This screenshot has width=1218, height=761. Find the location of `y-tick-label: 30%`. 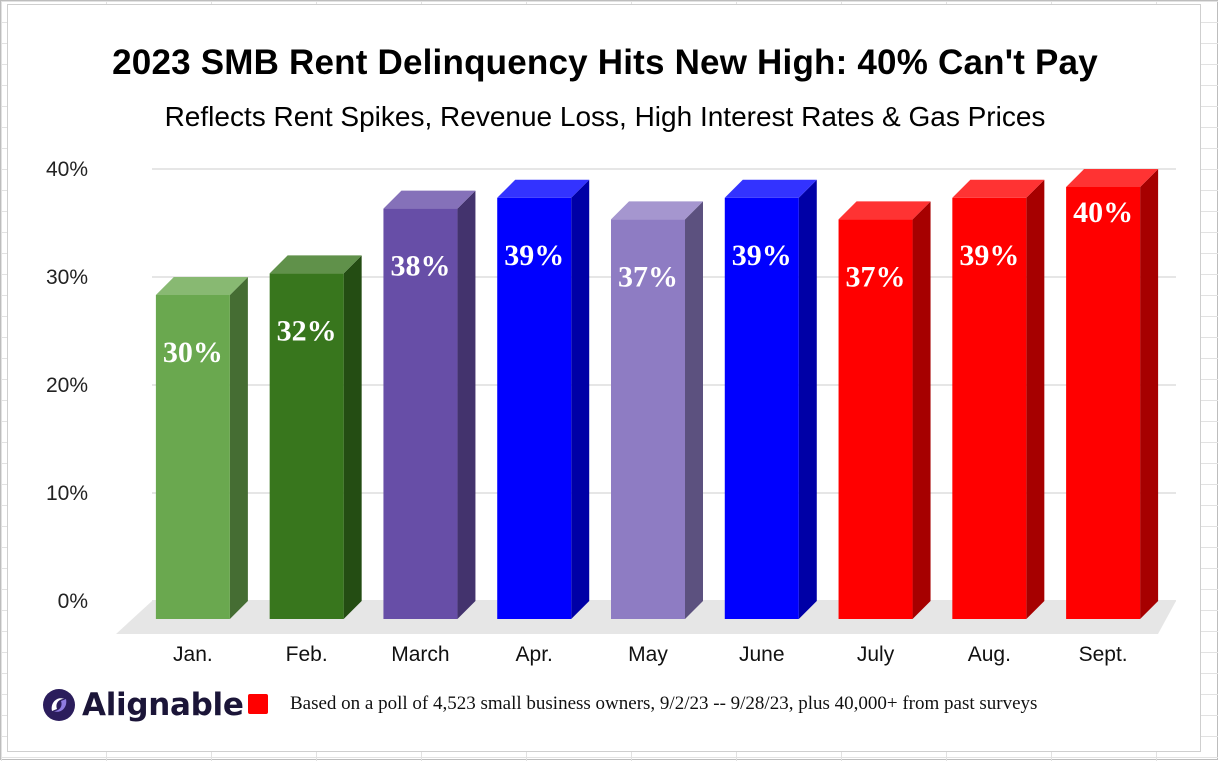

y-tick-label: 30% is located at coordinates (67, 277).